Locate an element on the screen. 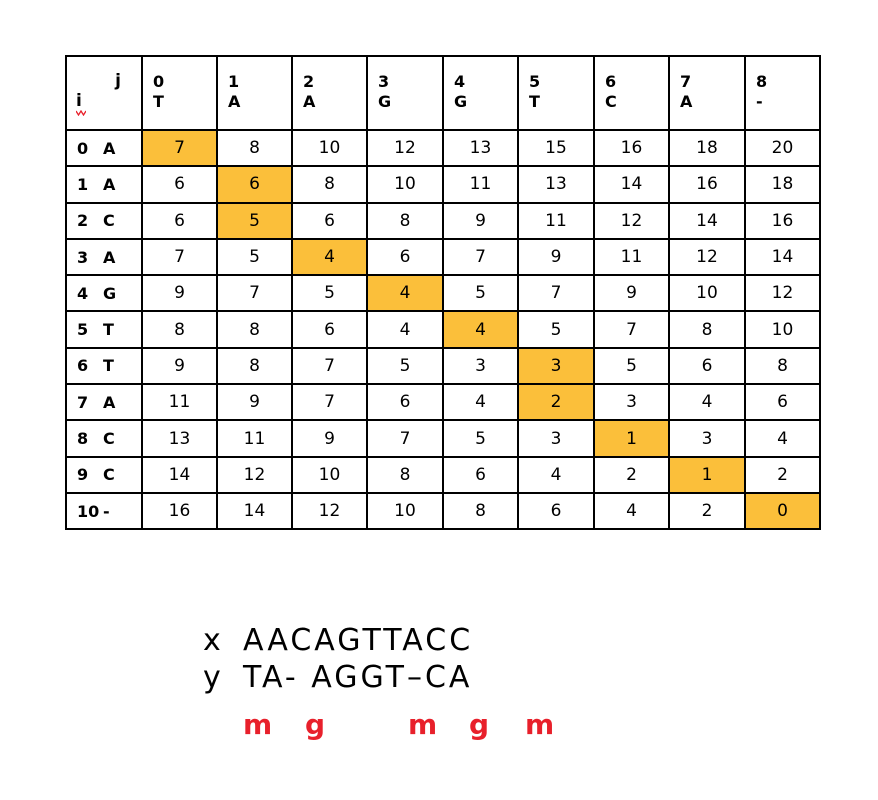  table-cell: 18 is located at coordinates (782, 184).